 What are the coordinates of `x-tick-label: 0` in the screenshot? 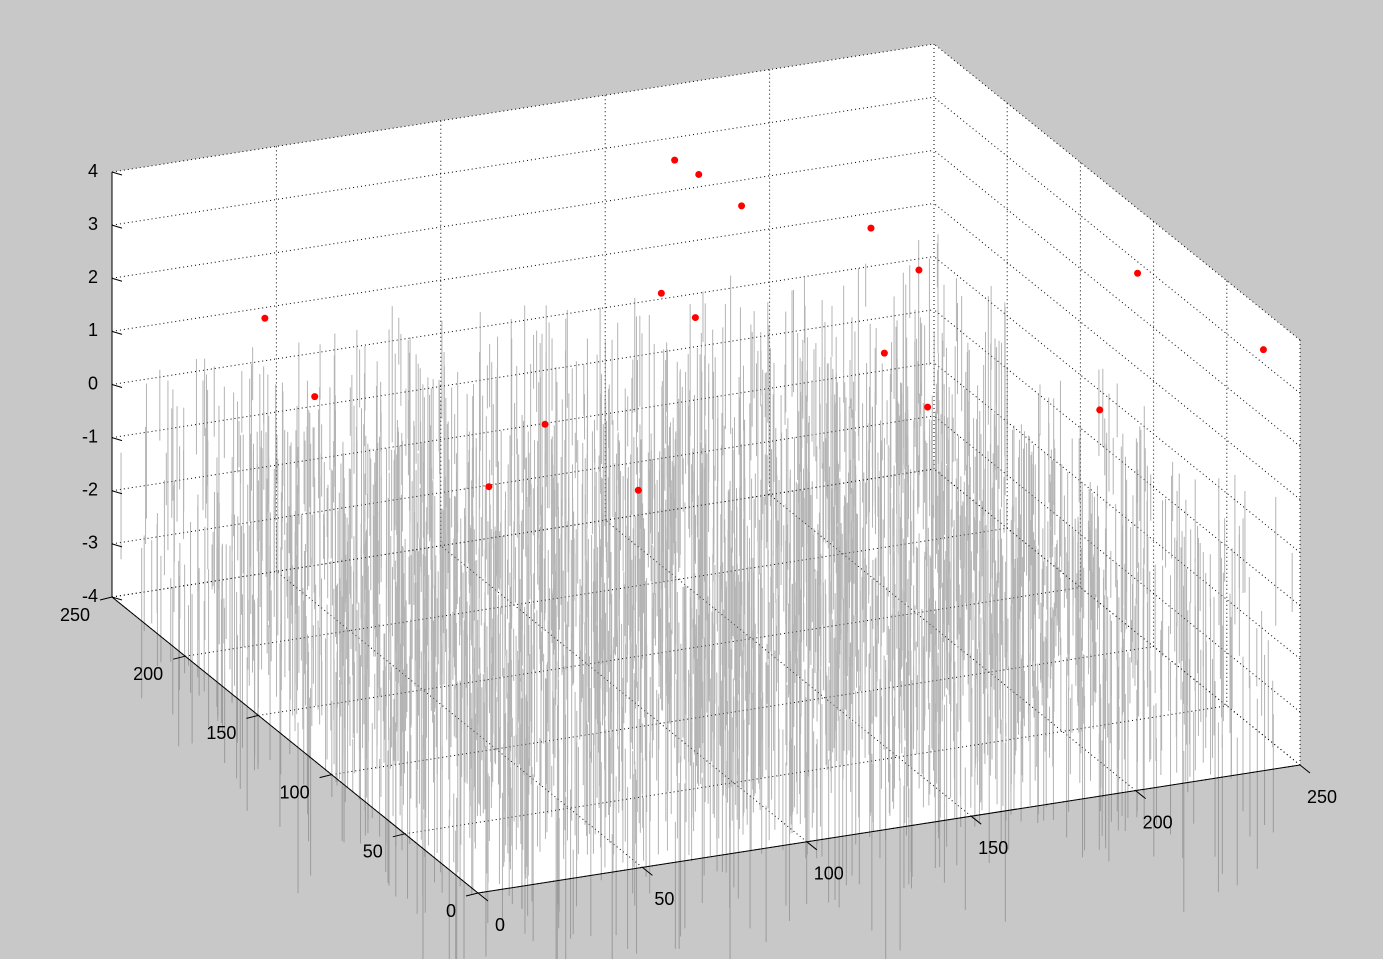 It's located at (500, 925).